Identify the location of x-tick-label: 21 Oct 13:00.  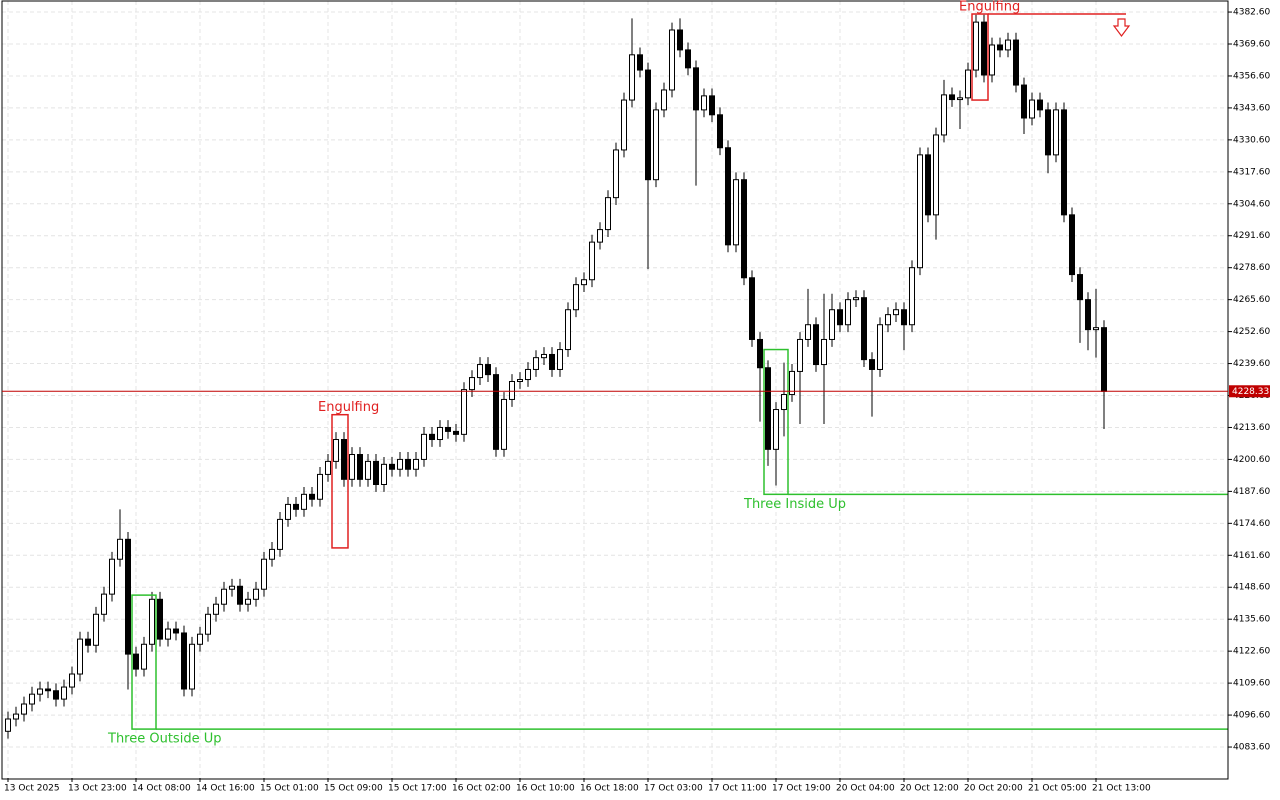
(1121, 789).